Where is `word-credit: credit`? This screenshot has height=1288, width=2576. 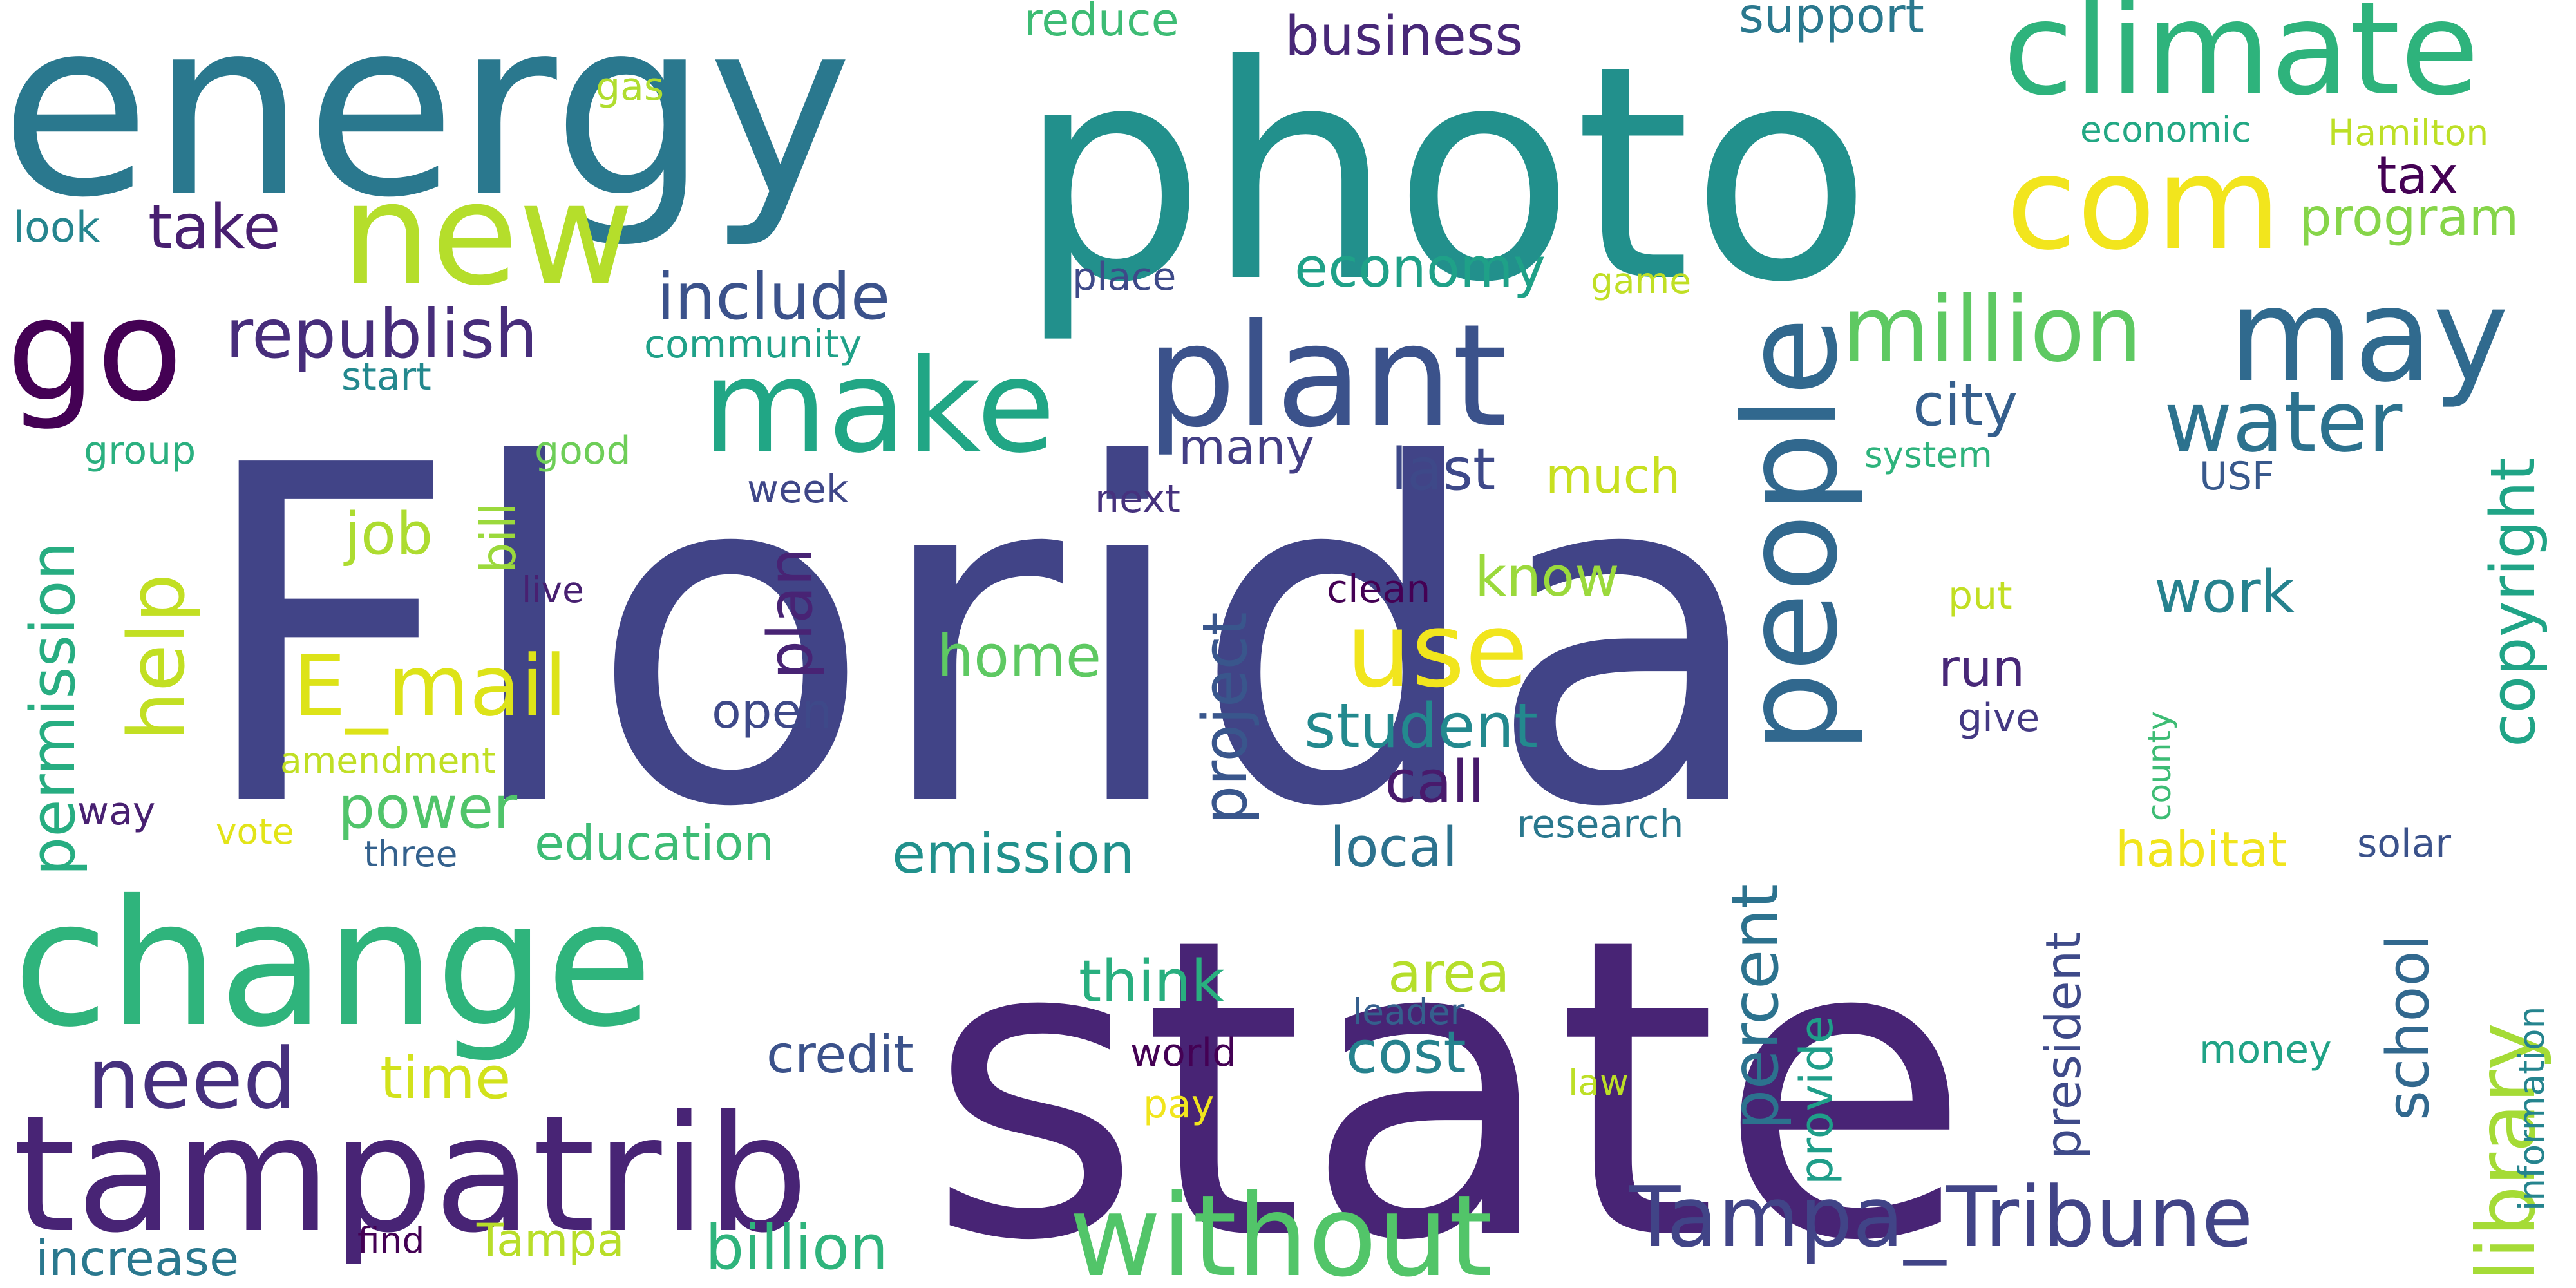 word-credit: credit is located at coordinates (840, 1054).